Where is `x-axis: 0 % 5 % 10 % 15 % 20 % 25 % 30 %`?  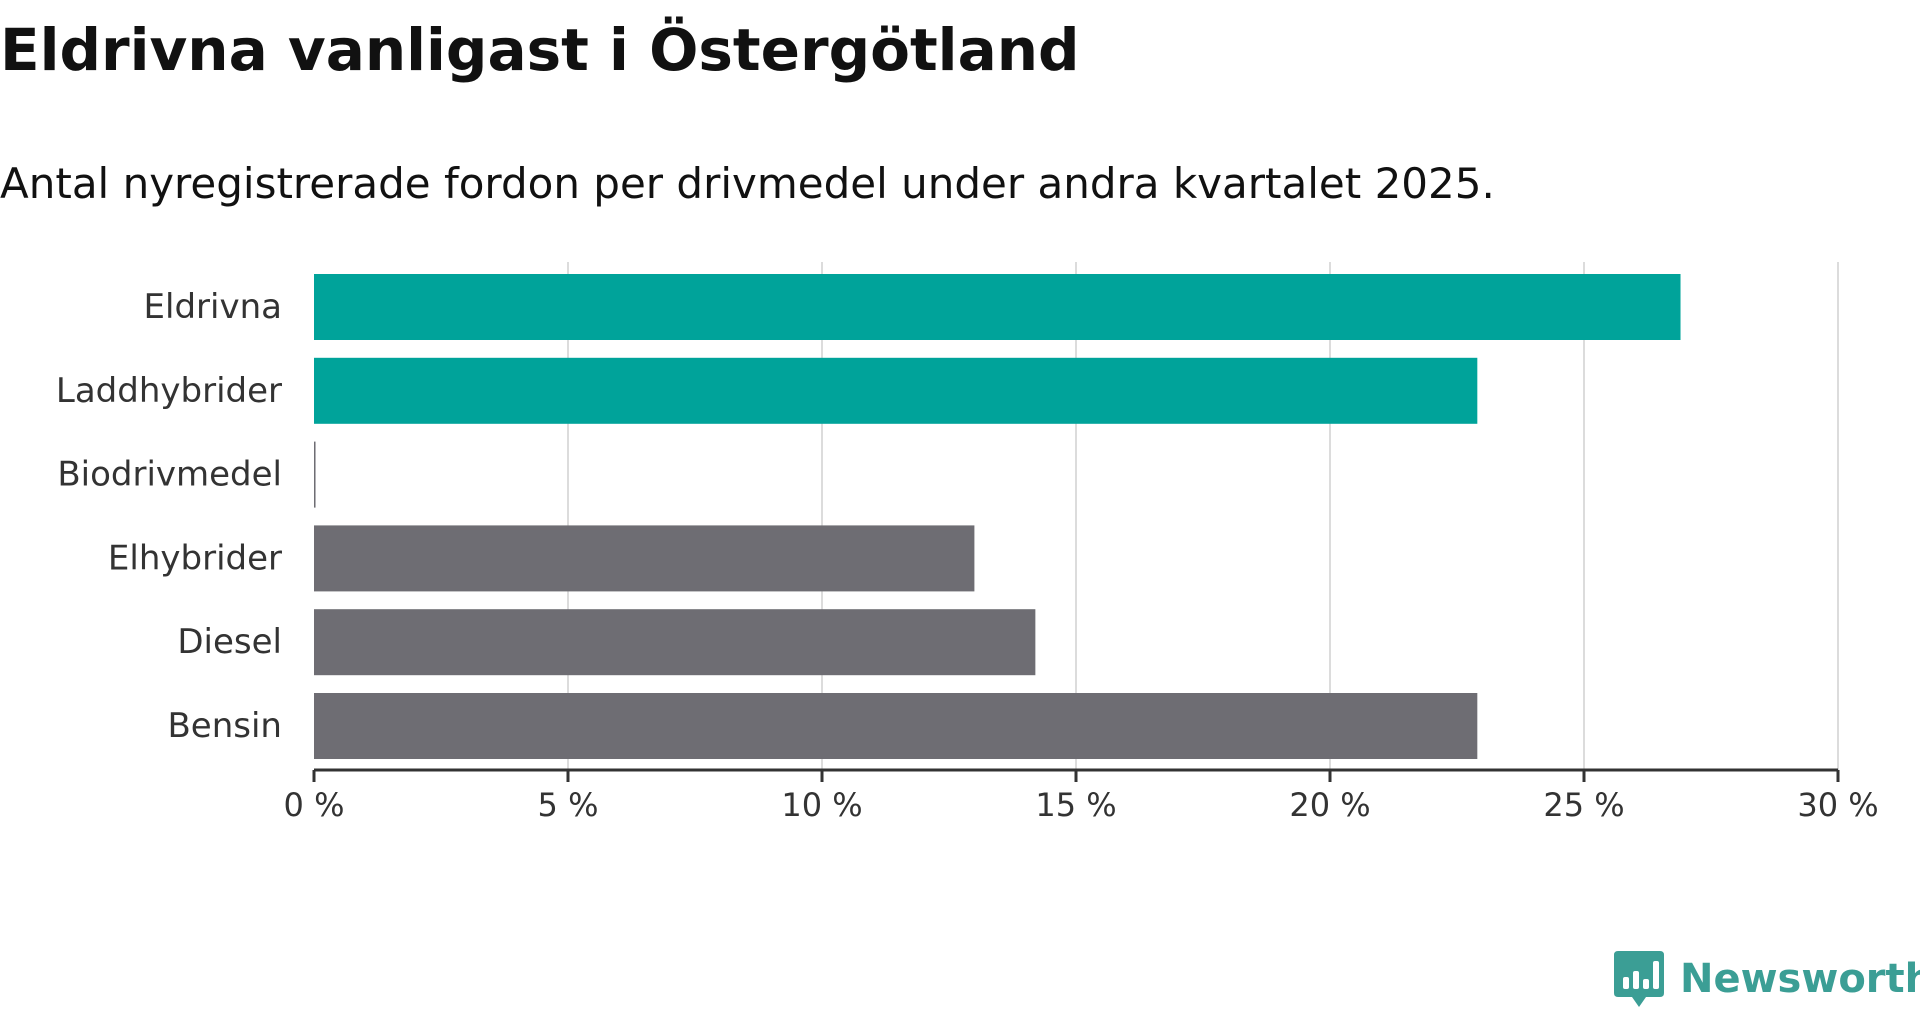 x-axis: 0 % 5 % 10 % 15 % 20 % 25 % 30 % is located at coordinates (1081, 796).